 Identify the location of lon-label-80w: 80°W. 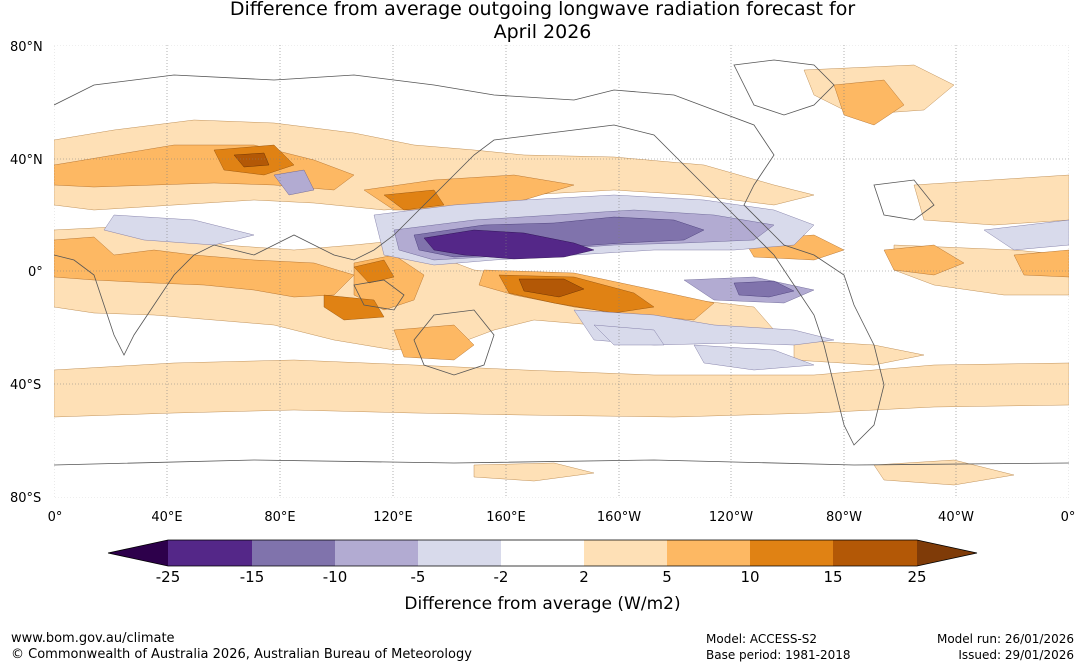
(844, 517).